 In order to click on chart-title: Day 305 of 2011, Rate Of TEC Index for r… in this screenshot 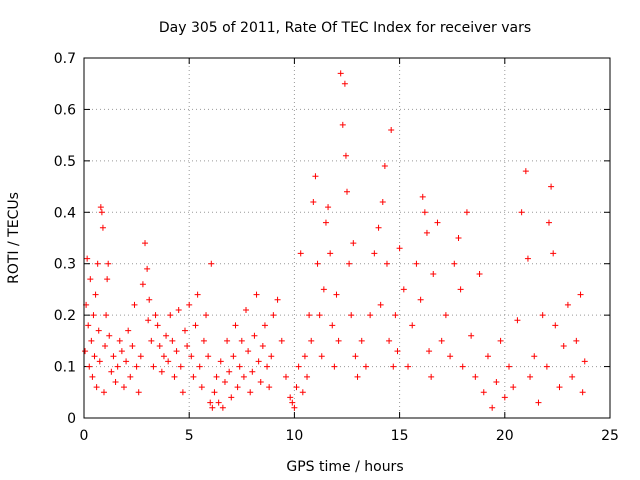, I will do `click(345, 28)`.